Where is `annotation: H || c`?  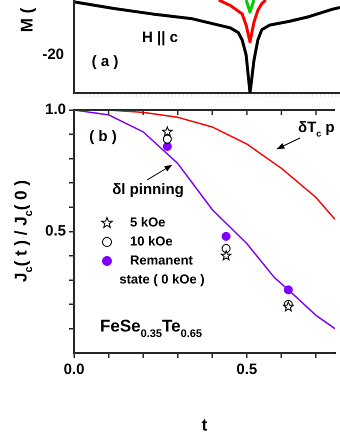 annotation: H || c is located at coordinates (160, 37).